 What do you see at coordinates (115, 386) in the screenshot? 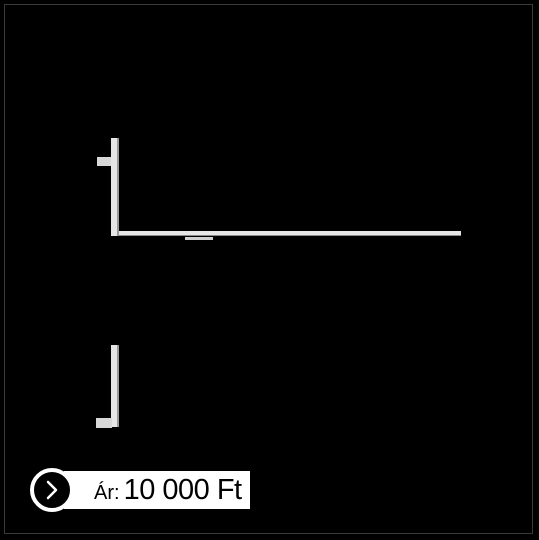
I see `lower-vertical-arm` at bounding box center [115, 386].